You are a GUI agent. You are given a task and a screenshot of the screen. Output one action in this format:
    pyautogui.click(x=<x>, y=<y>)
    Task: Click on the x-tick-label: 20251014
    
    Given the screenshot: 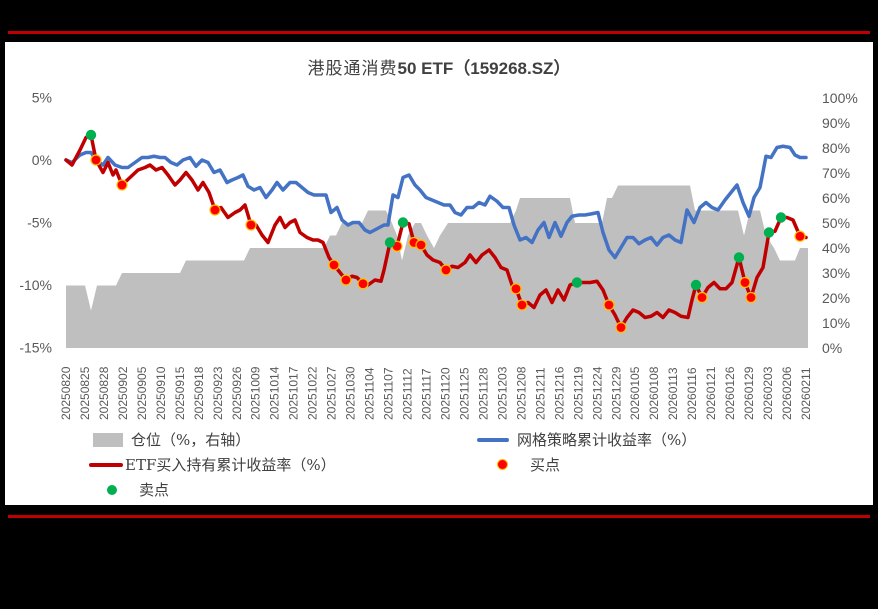 What is the action you would take?
    pyautogui.click(x=275, y=393)
    